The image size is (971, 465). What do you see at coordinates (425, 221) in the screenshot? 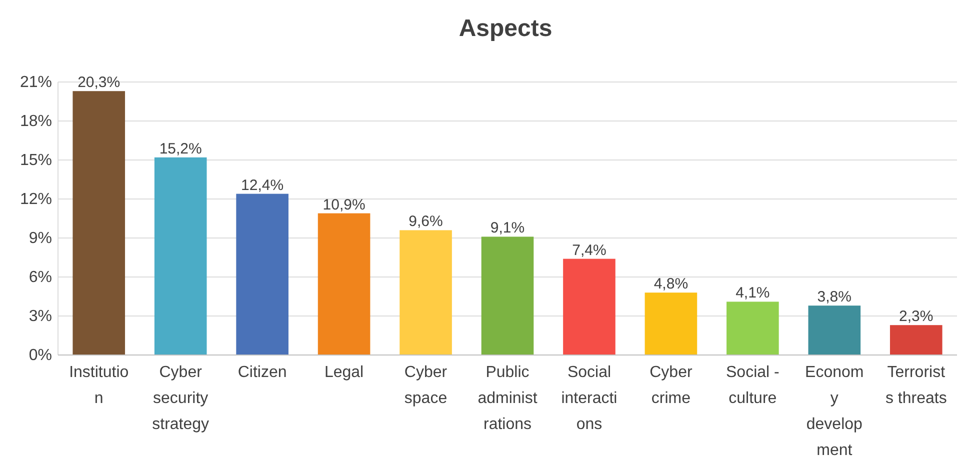
I see `data-label: 9,6%` at bounding box center [425, 221].